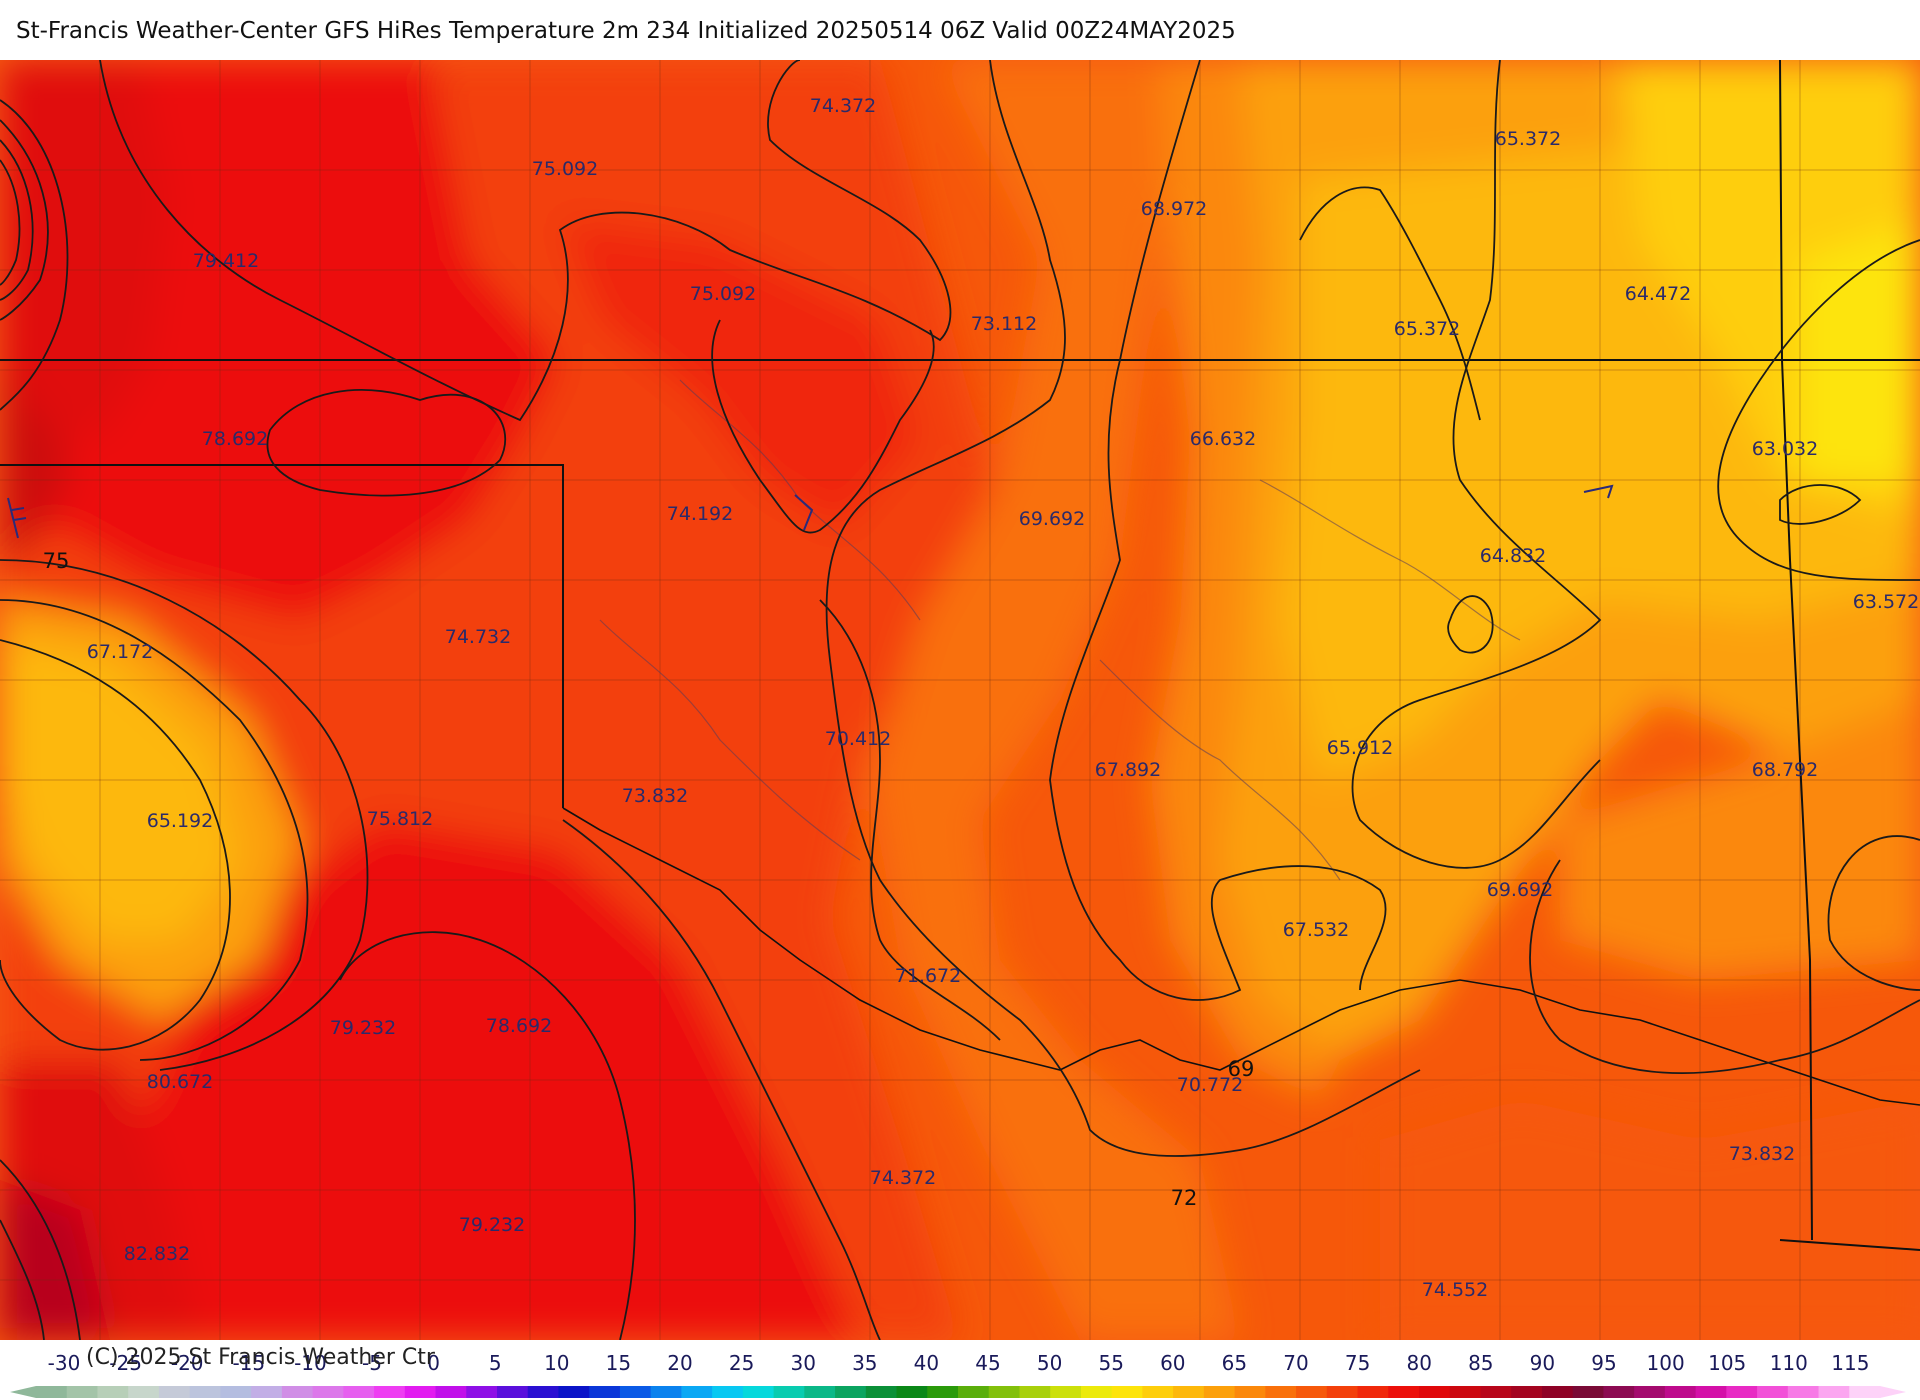  What do you see at coordinates (1360, 748) in the screenshot?
I see `temp-value-label: 65.912` at bounding box center [1360, 748].